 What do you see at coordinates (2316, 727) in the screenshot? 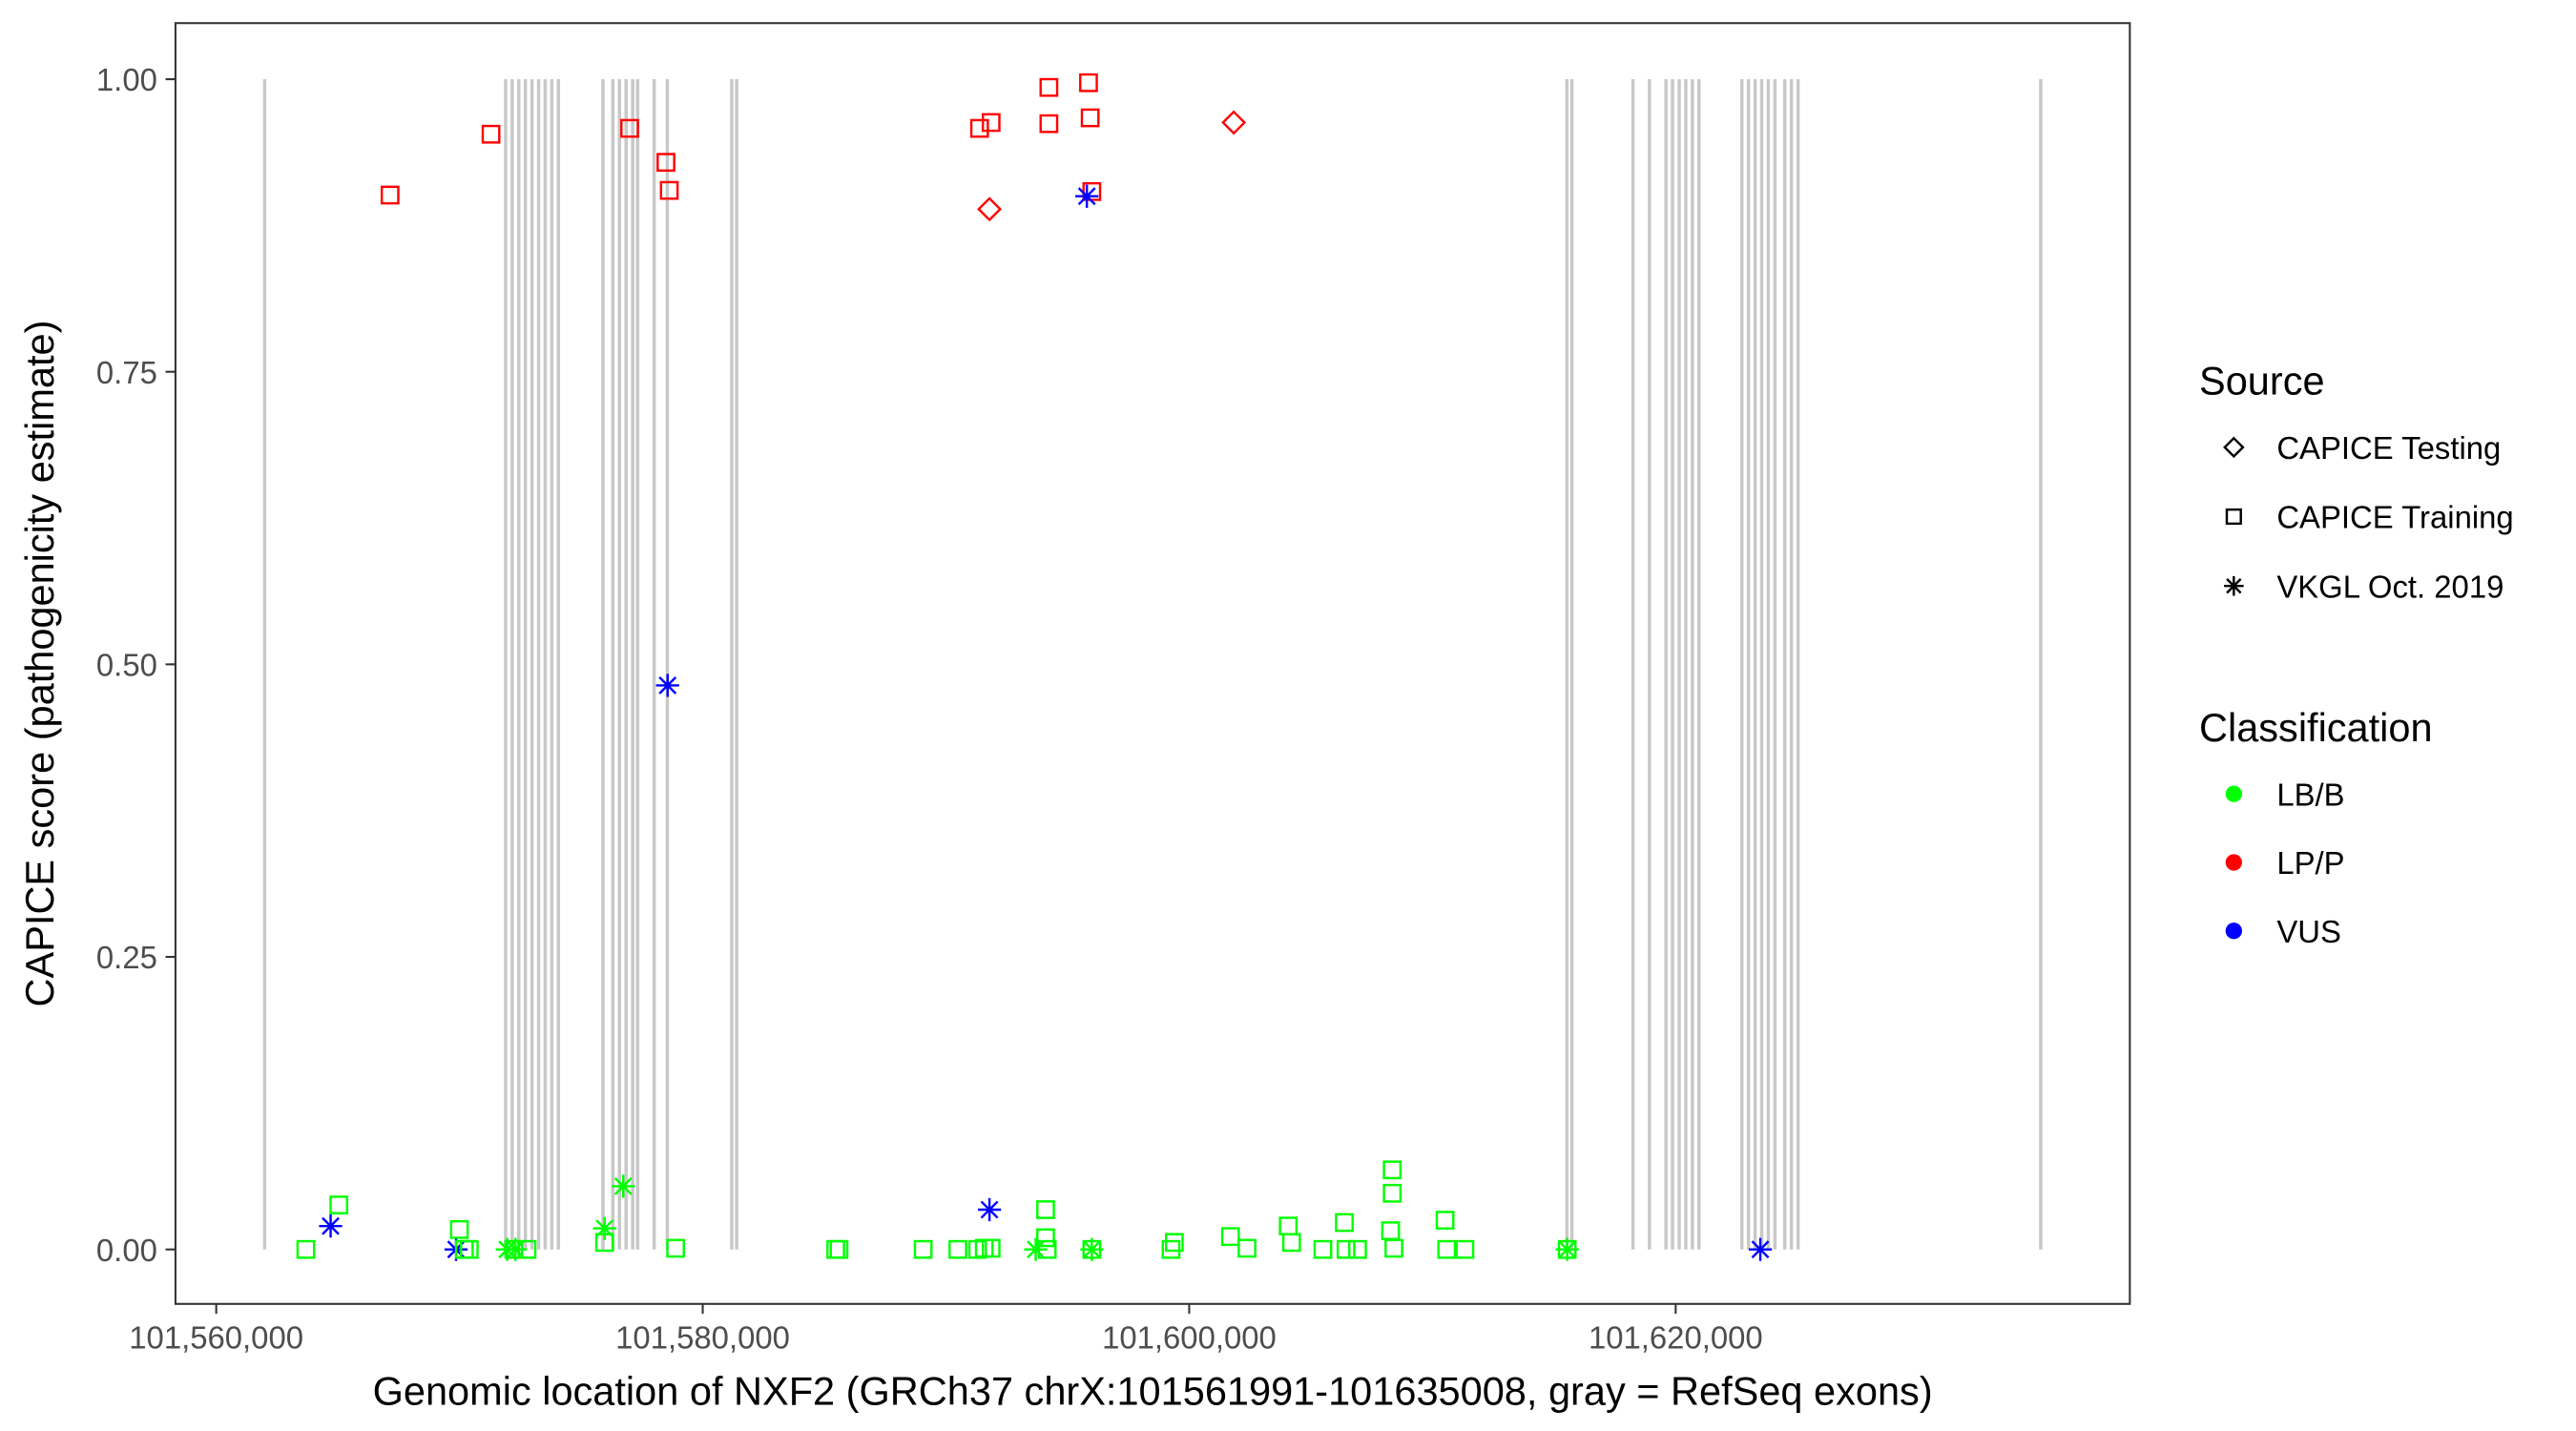
I see `legend-class-title: Classification` at bounding box center [2316, 727].